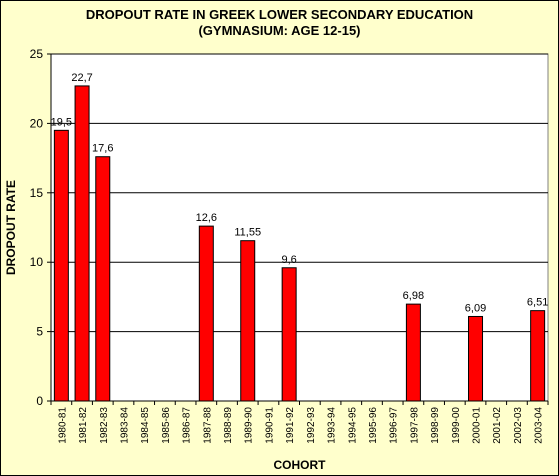 This screenshot has width=559, height=476. I want to click on data-label: 9,6, so click(288, 260).